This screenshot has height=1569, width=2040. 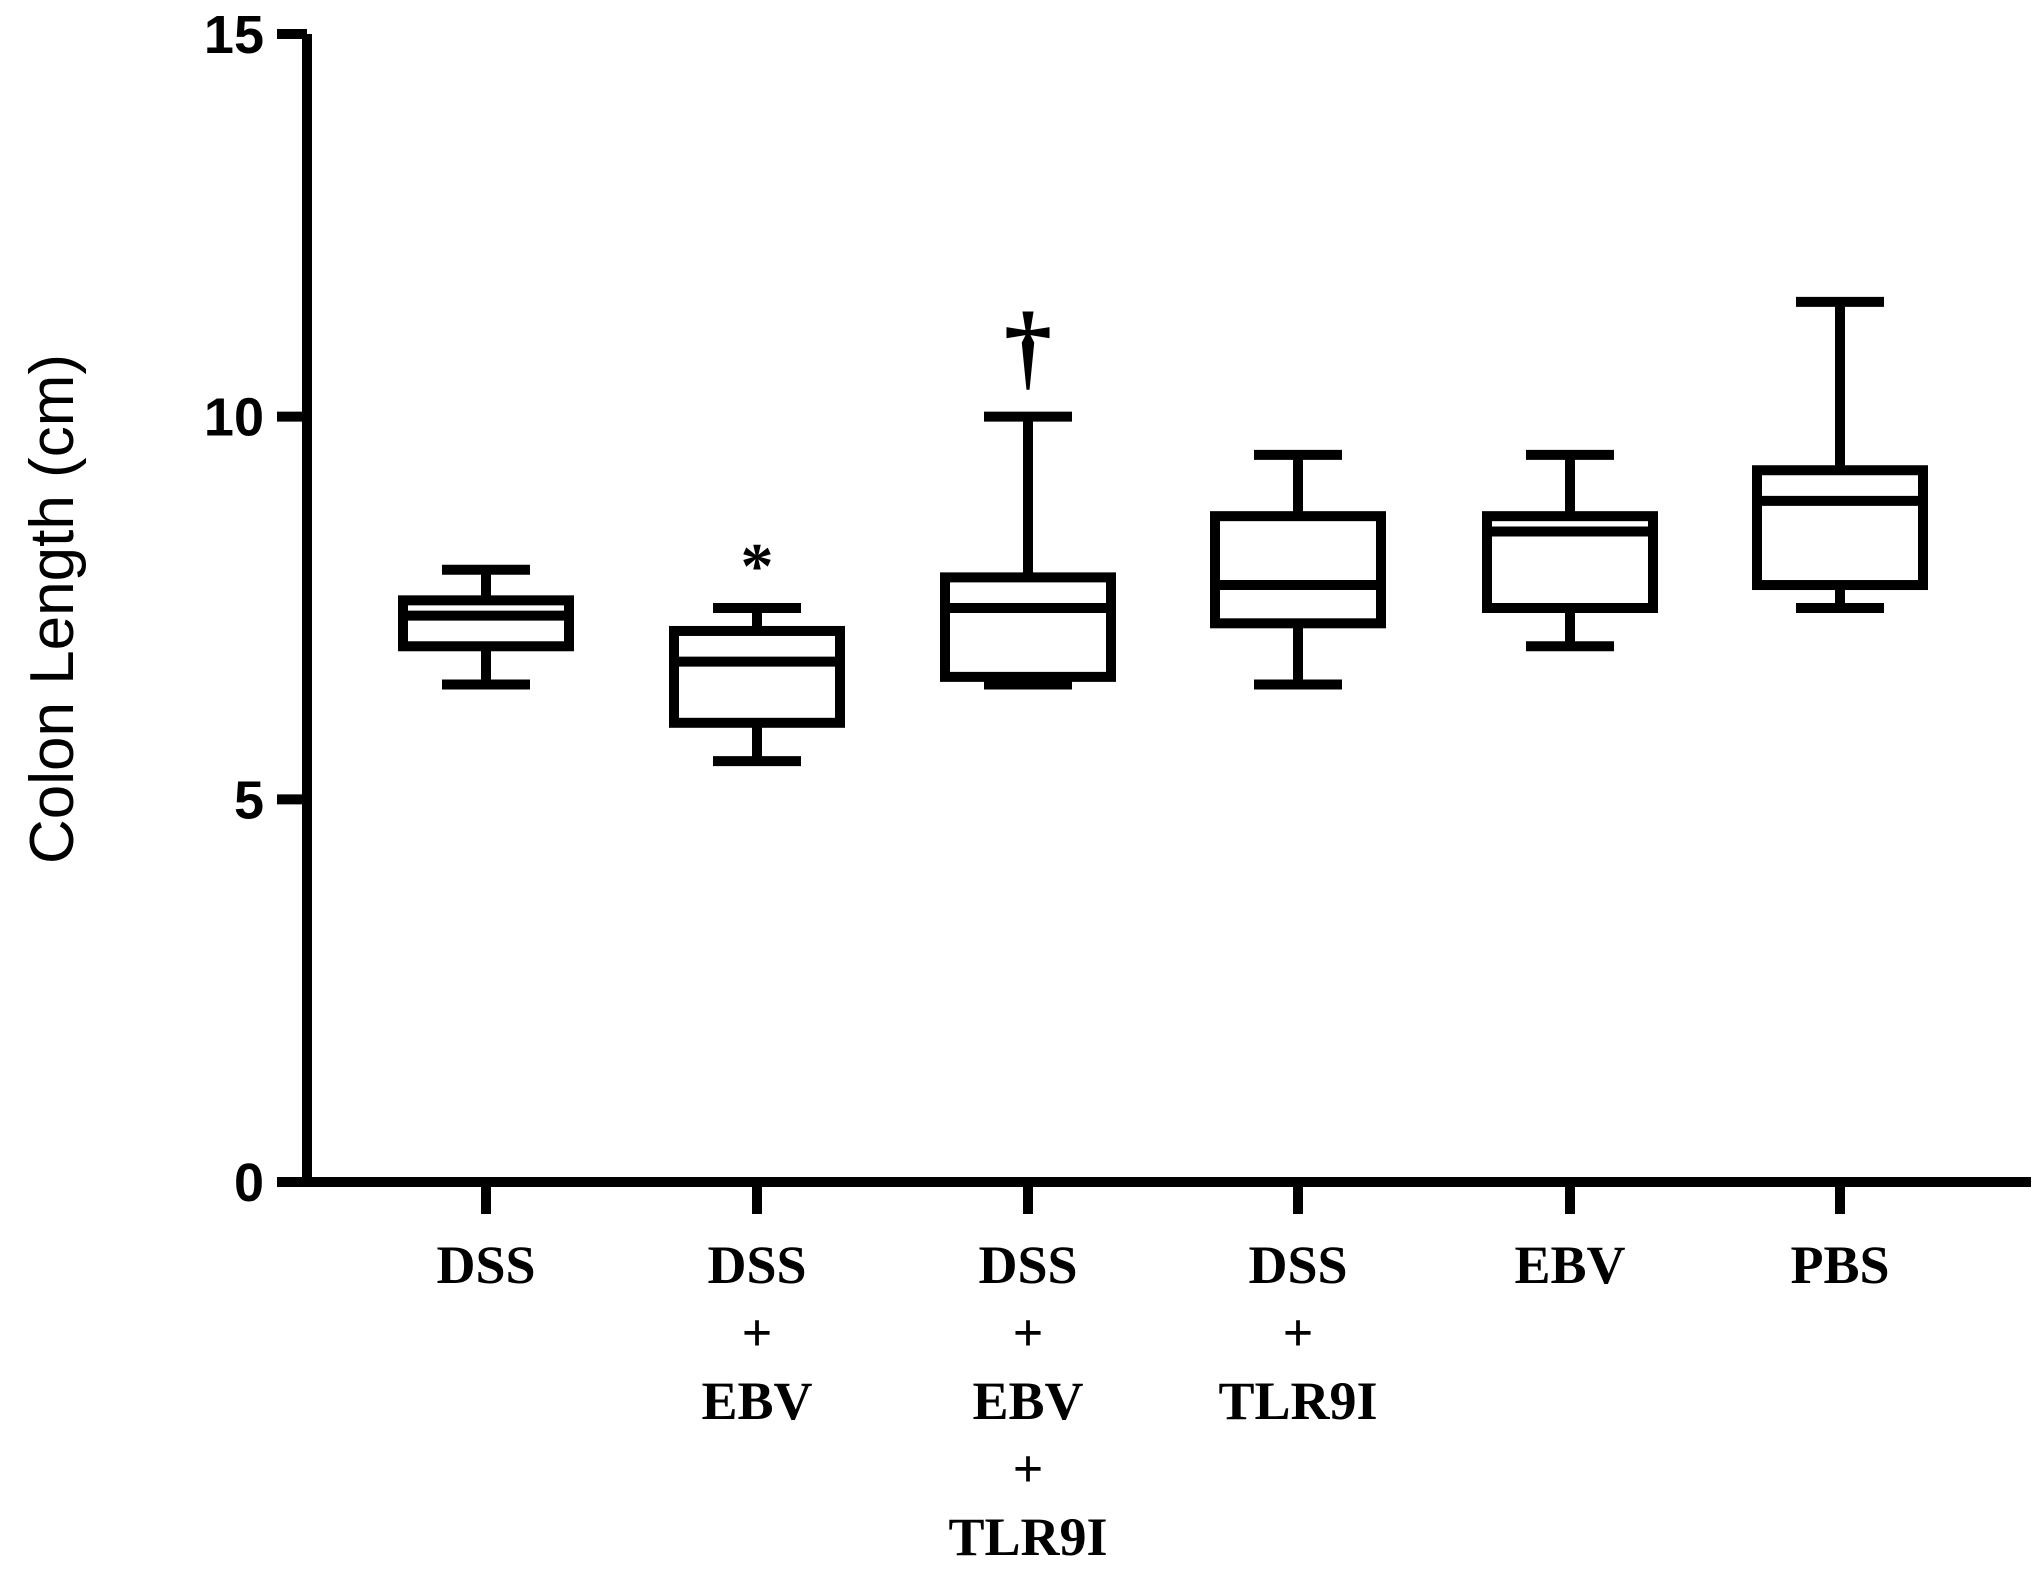 What do you see at coordinates (234, 418) in the screenshot?
I see `y-tick-label: 10` at bounding box center [234, 418].